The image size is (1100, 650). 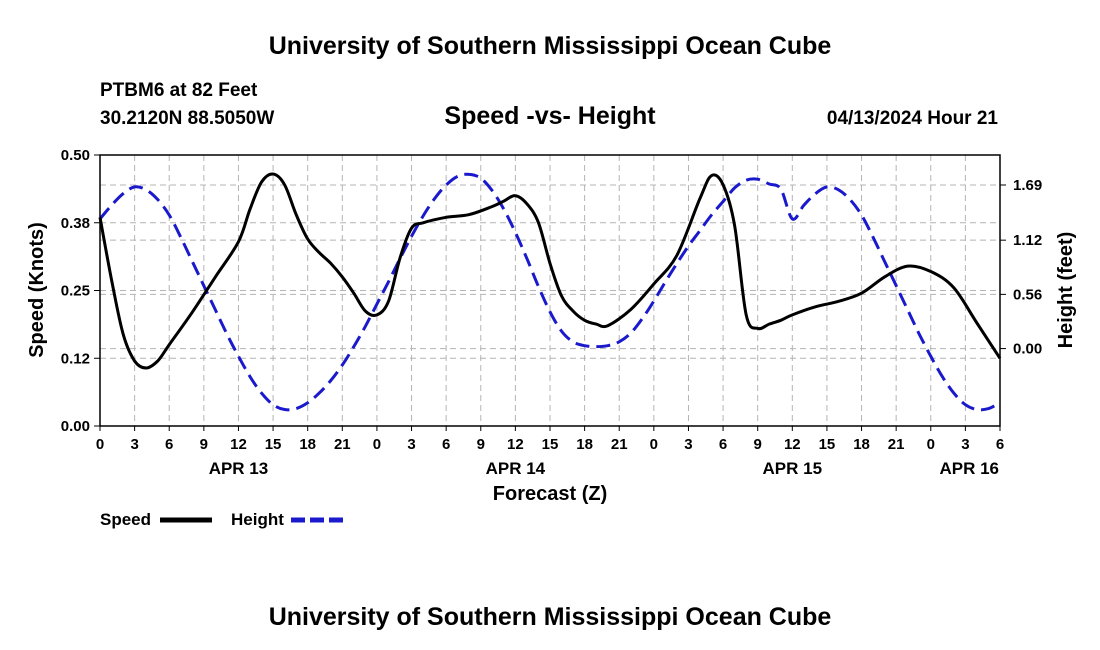 I want to click on y-right-axis-label: Height (feet), so click(x=1066, y=290).